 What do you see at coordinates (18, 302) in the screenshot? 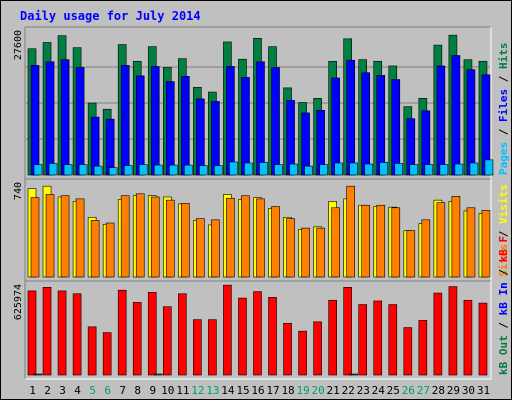
I see `panel-ymax-label: 625974` at bounding box center [18, 302].